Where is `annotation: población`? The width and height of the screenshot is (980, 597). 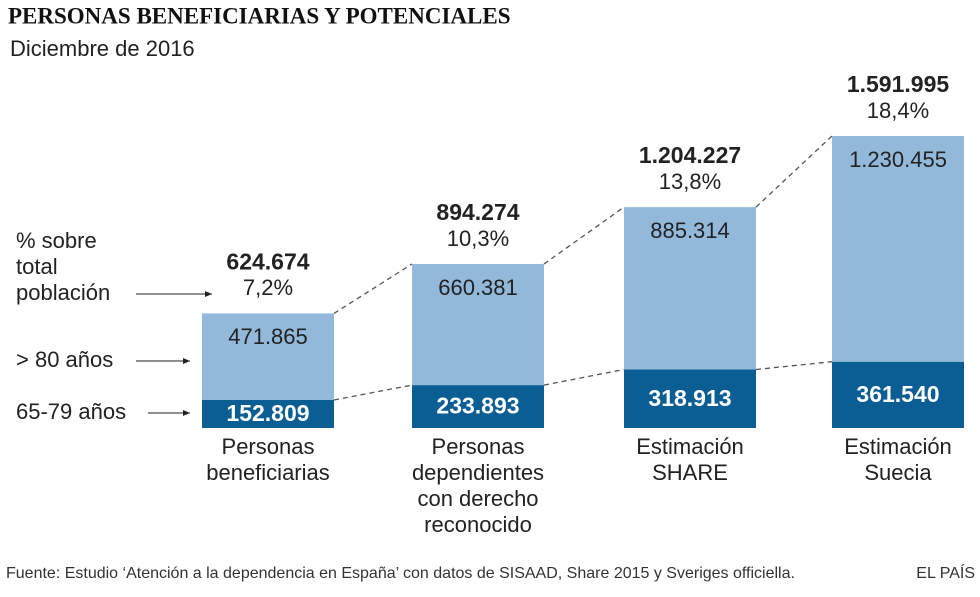
annotation: población is located at coordinates (63, 292).